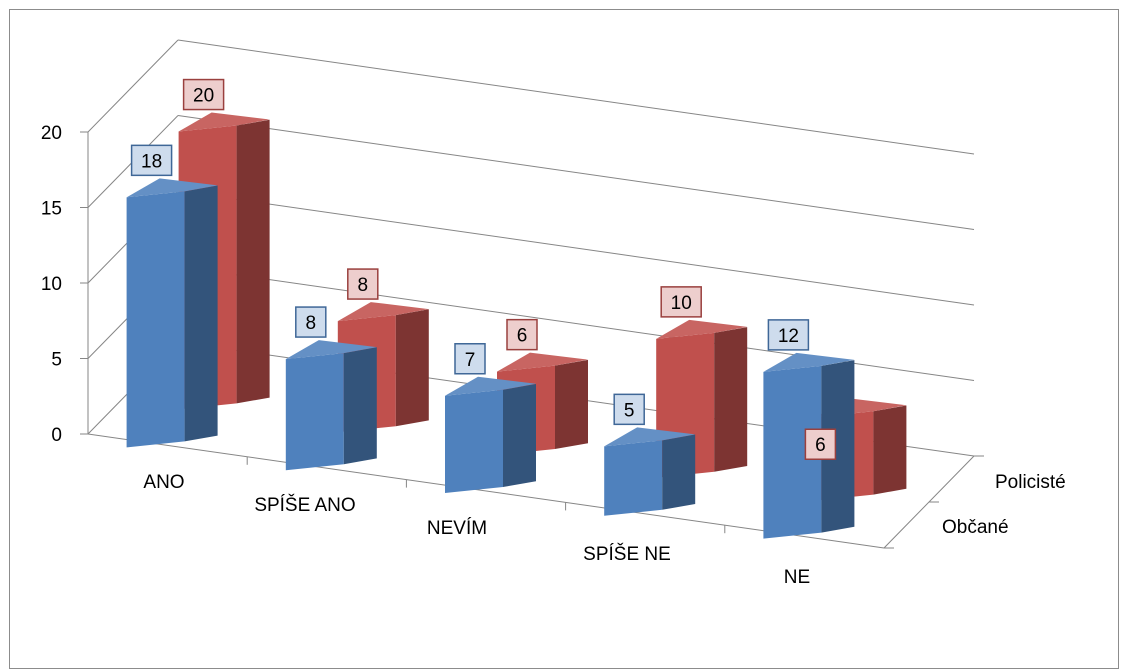 The height and width of the screenshot is (669, 1130). I want to click on x-axis-line, so click(486, 491).